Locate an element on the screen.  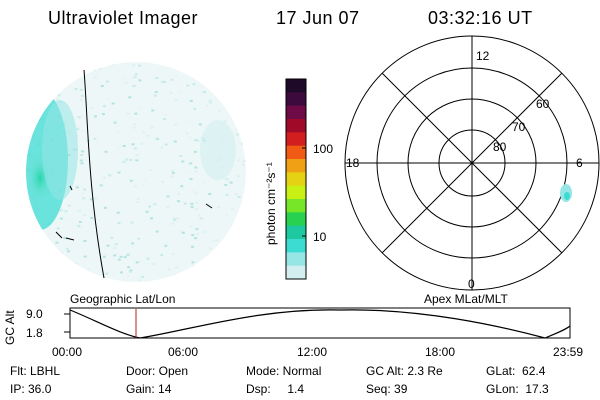
ip-status: IP: 36.0 is located at coordinates (31, 389).